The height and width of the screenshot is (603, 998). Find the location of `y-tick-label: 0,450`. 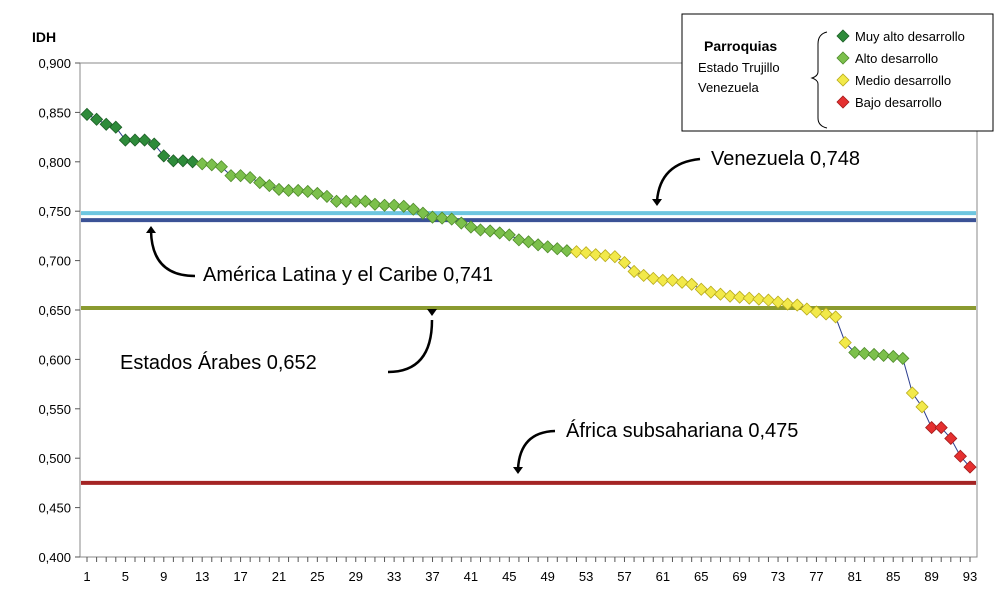

y-tick-label: 0,450 is located at coordinates (54, 508).